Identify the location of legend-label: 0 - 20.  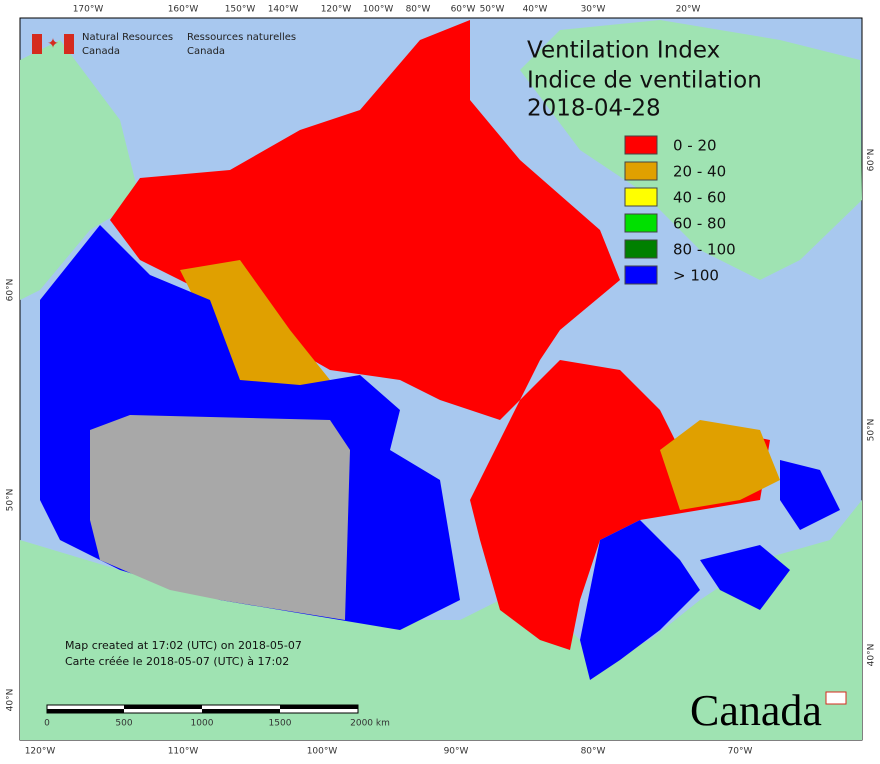
(695, 146).